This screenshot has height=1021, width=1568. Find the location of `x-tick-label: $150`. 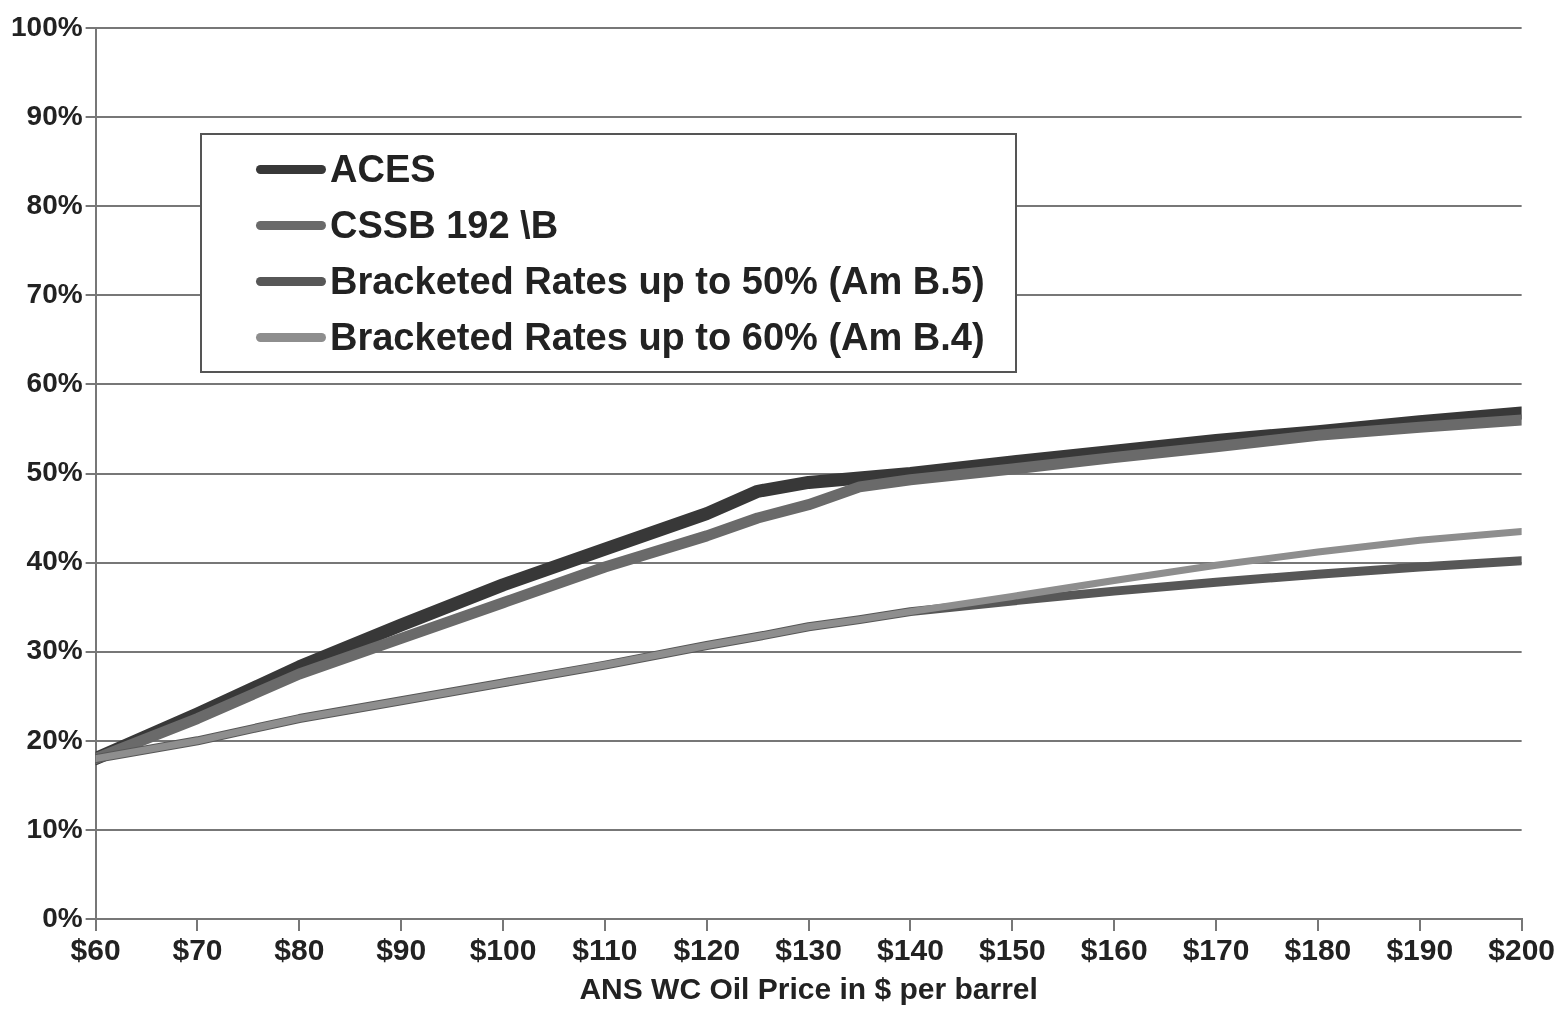

x-tick-label: $150 is located at coordinates (1012, 950).